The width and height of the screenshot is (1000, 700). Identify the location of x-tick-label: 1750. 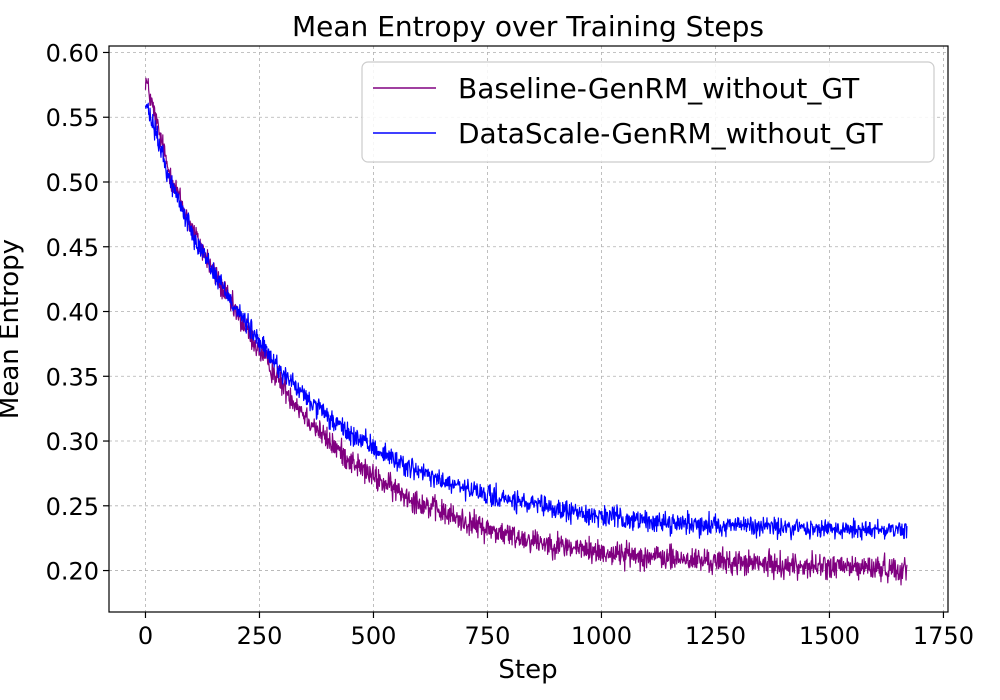
(943, 636).